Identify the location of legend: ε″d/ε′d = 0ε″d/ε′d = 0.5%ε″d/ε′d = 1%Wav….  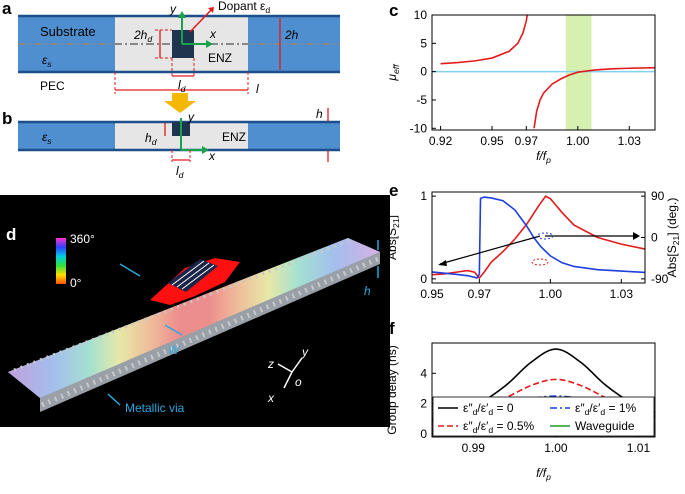
(543, 416).